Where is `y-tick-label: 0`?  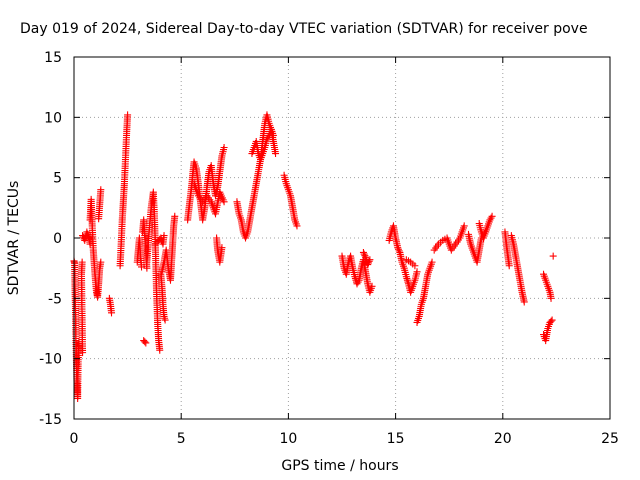 y-tick-label: 0 is located at coordinates (57, 239).